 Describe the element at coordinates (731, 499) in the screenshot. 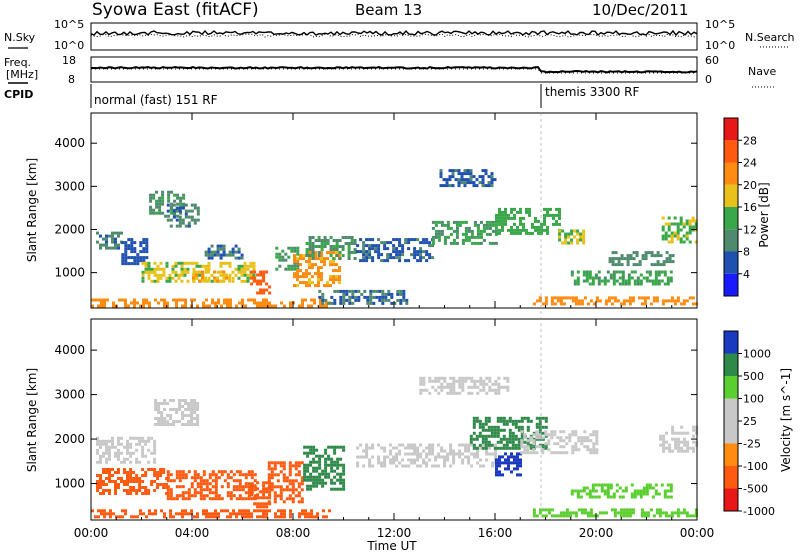

I see `colorbar-swatch` at that location.